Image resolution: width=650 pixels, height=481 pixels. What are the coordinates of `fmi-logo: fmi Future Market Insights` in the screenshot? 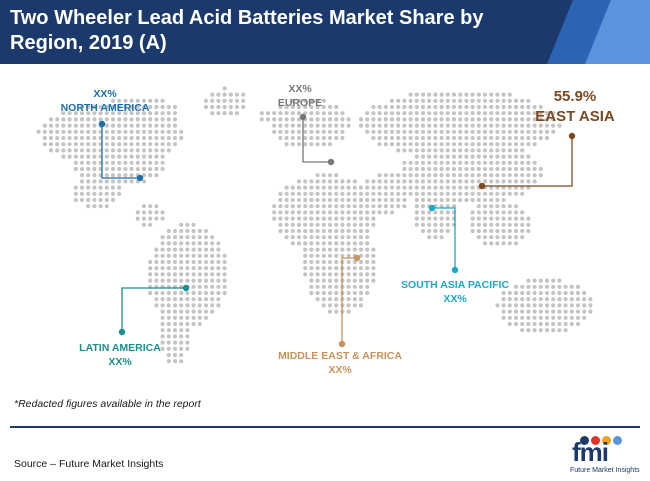 It's located at (606, 455).